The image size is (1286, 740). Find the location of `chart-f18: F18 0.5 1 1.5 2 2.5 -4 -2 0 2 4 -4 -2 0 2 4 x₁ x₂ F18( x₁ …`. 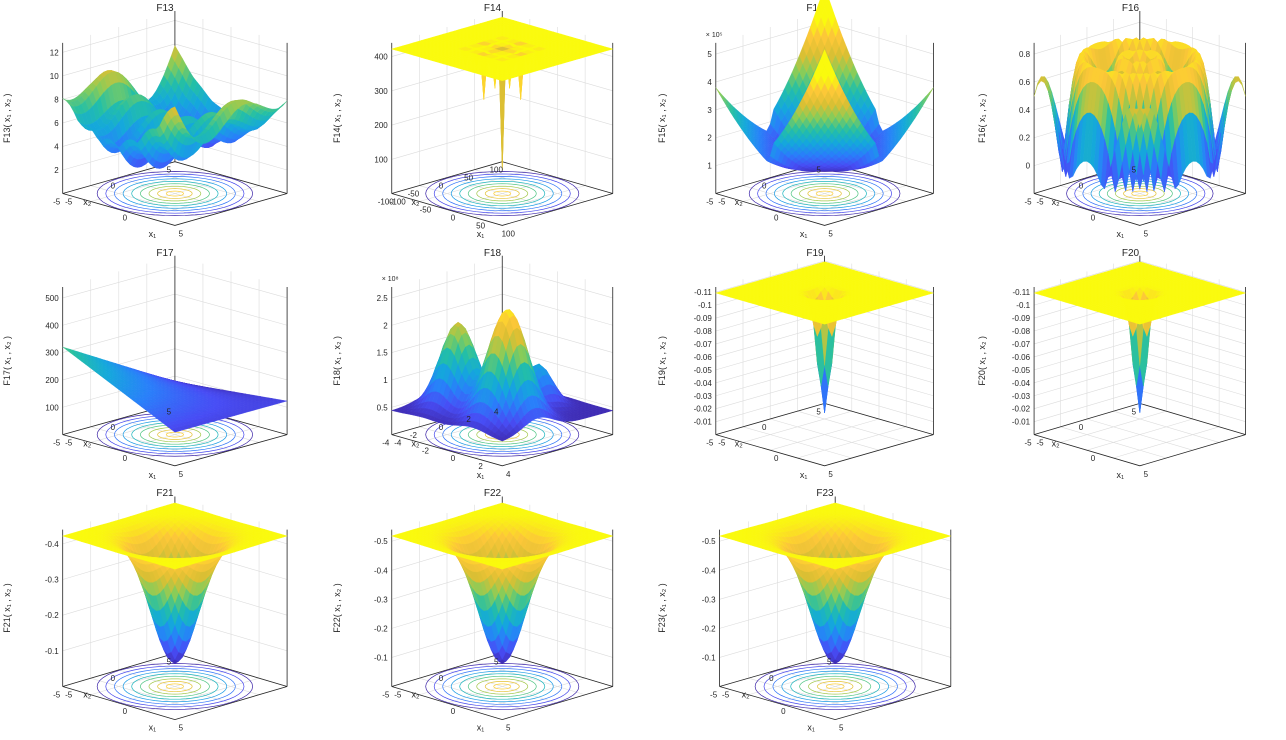

chart-f18: F18 0.5 1 1.5 2 2.5 -4 -2 0 2 4 -4 -2 0 2 4 x₁ x₂ F18( x₁ … is located at coordinates (473, 364).